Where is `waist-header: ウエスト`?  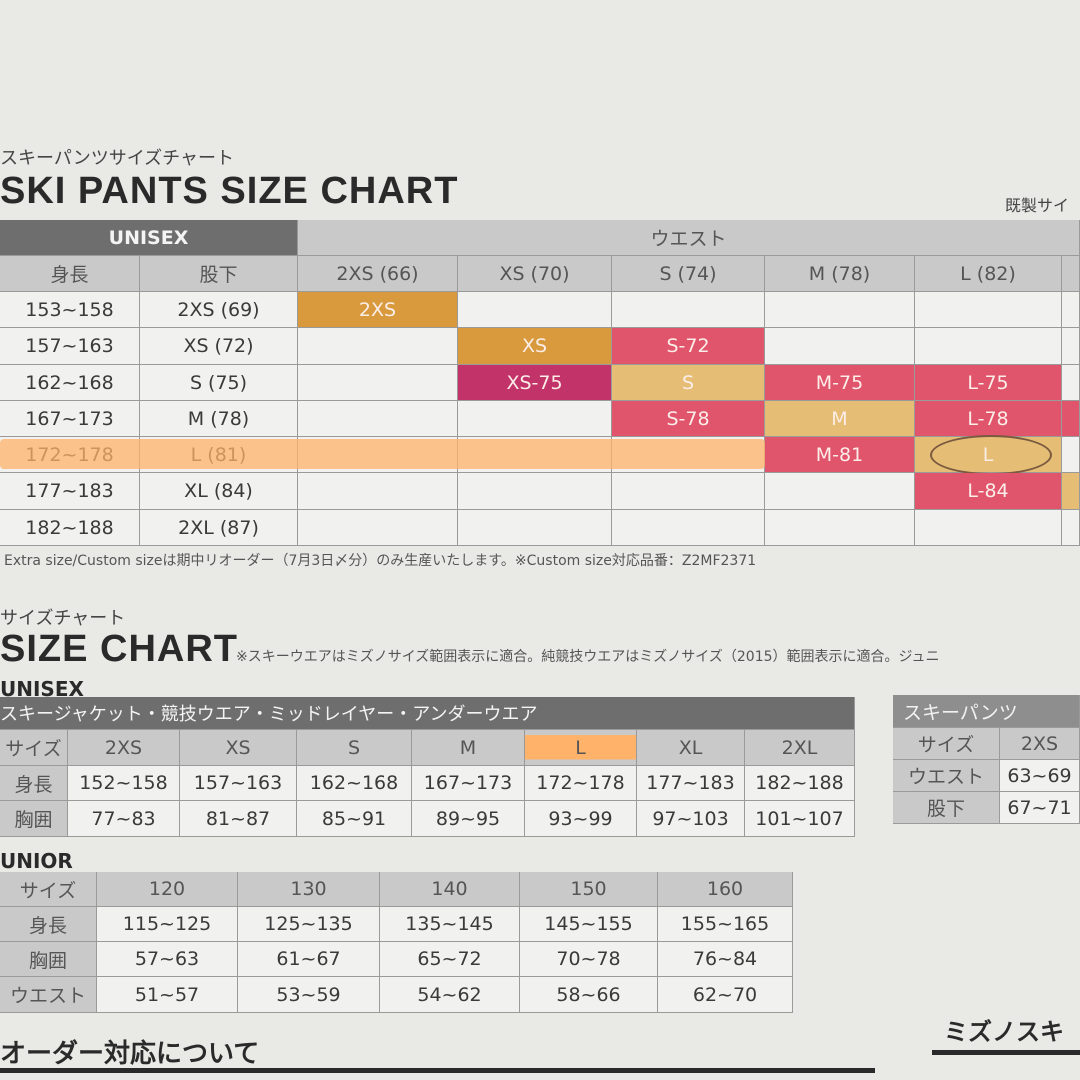 waist-header: ウエスト is located at coordinates (689, 238).